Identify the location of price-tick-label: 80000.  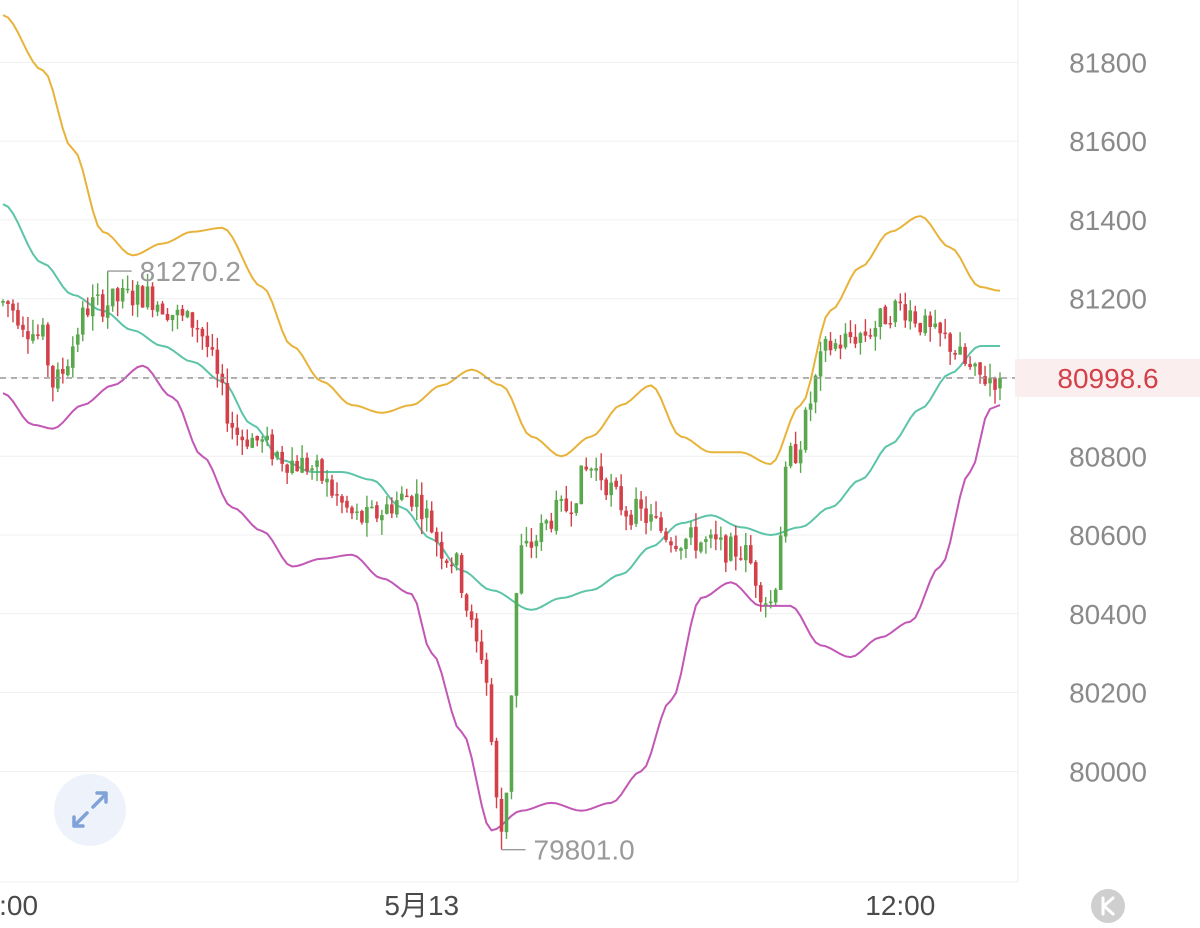
(1108, 771).